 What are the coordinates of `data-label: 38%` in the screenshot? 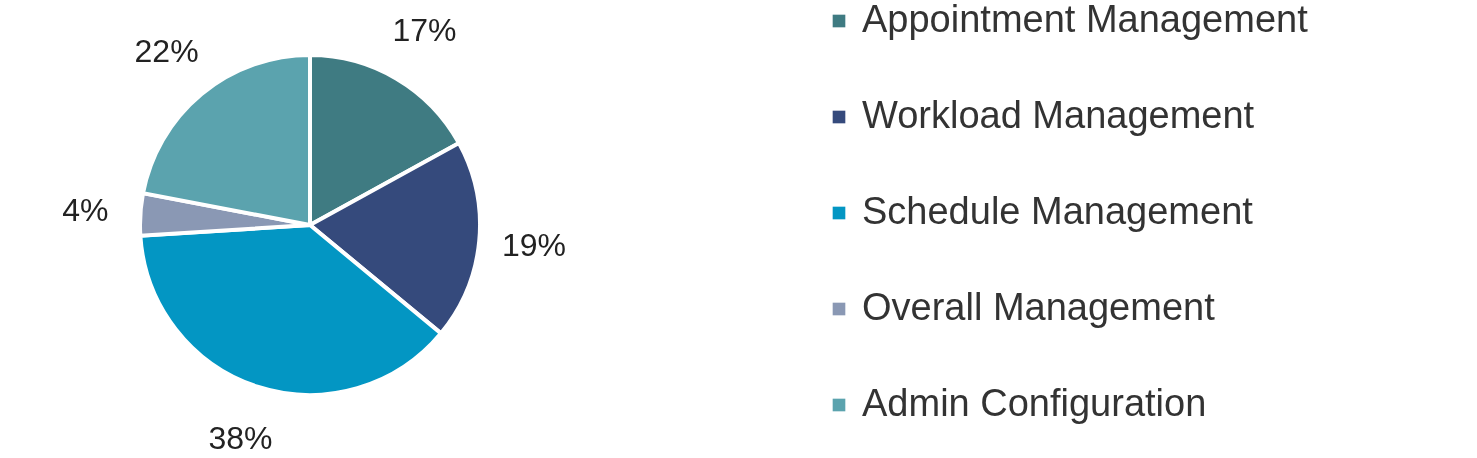 It's located at (240, 437).